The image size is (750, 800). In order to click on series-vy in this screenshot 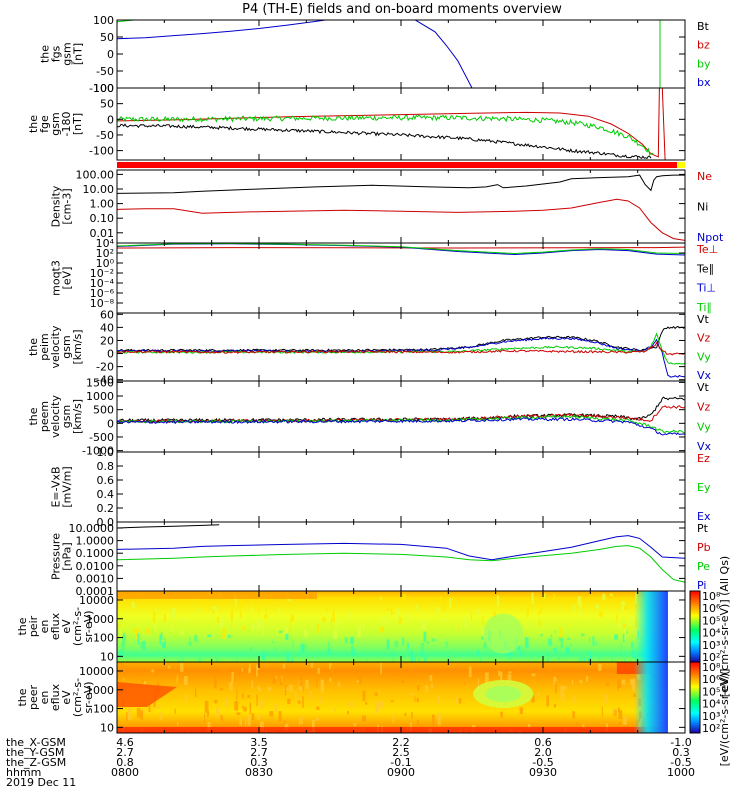, I will do `click(401, 424)`.